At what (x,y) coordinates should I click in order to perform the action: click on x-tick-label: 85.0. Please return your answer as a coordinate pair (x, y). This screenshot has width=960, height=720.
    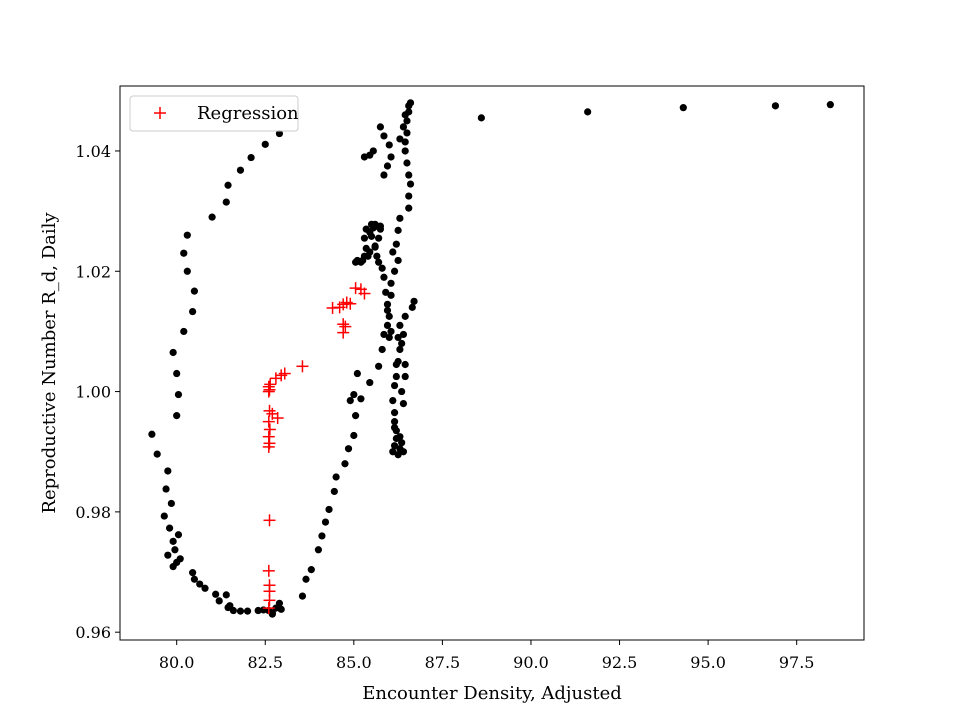
    Looking at the image, I should click on (354, 662).